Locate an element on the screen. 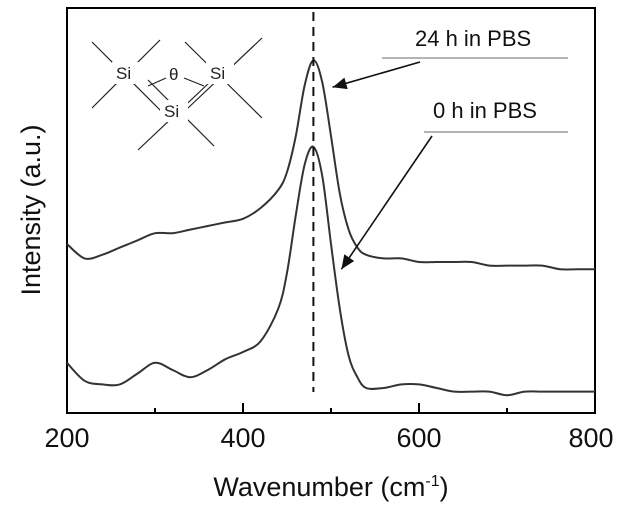 The image size is (635, 508). annotation-arrow-24h is located at coordinates (376, 74).